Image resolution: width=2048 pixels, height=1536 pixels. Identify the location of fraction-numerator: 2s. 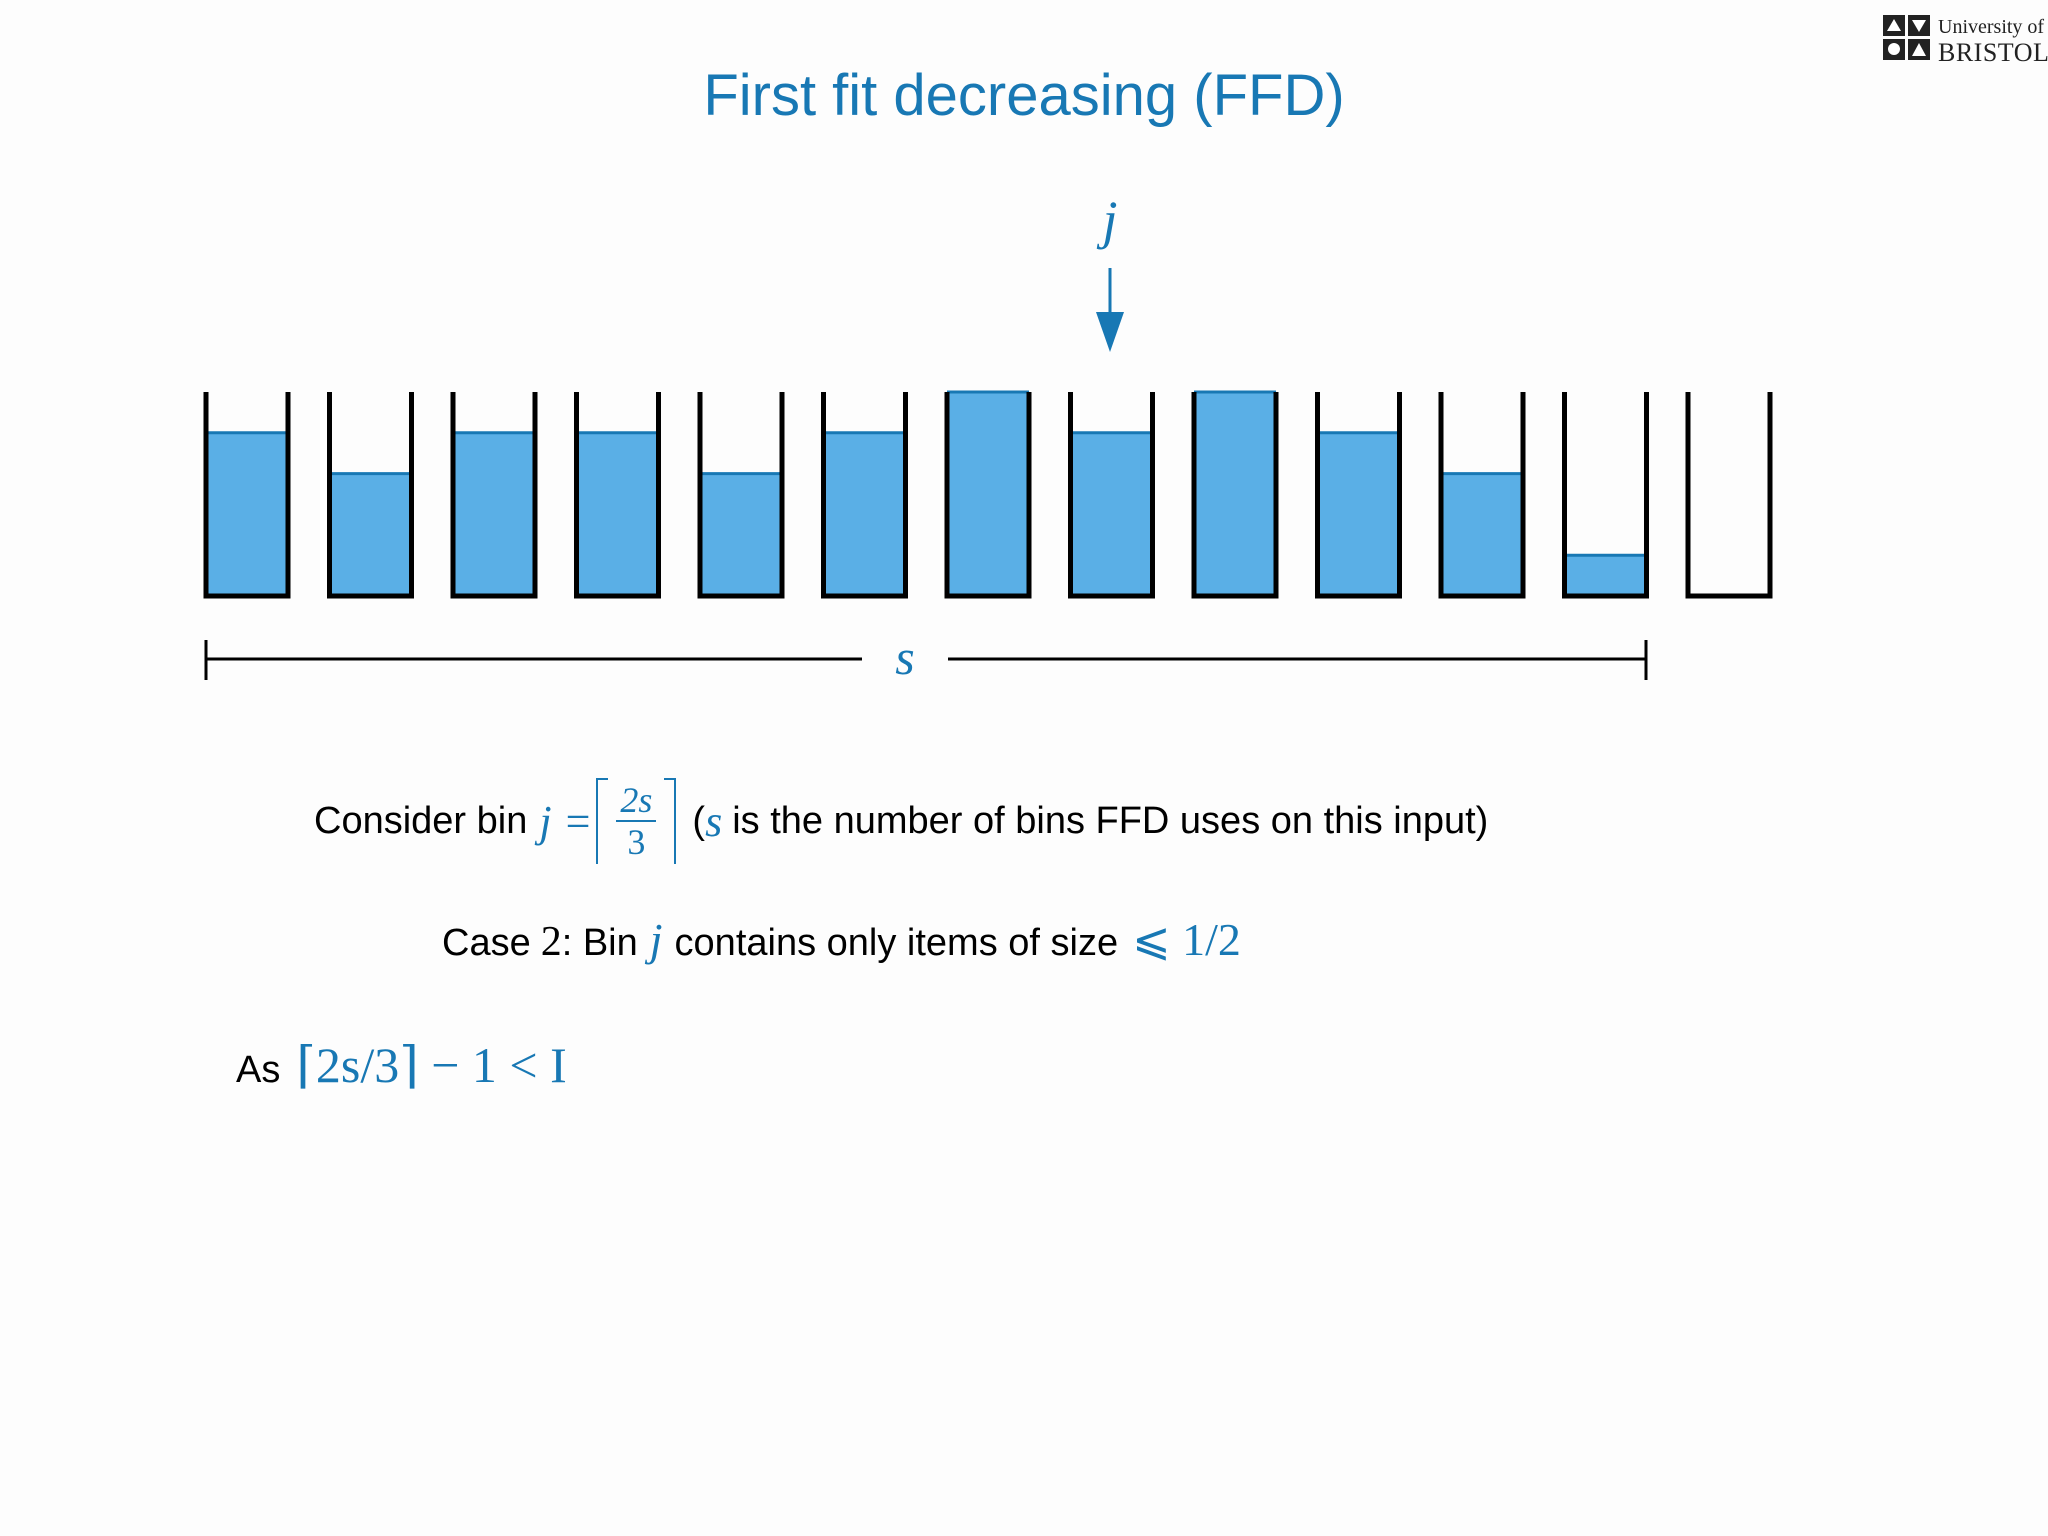
(636, 800).